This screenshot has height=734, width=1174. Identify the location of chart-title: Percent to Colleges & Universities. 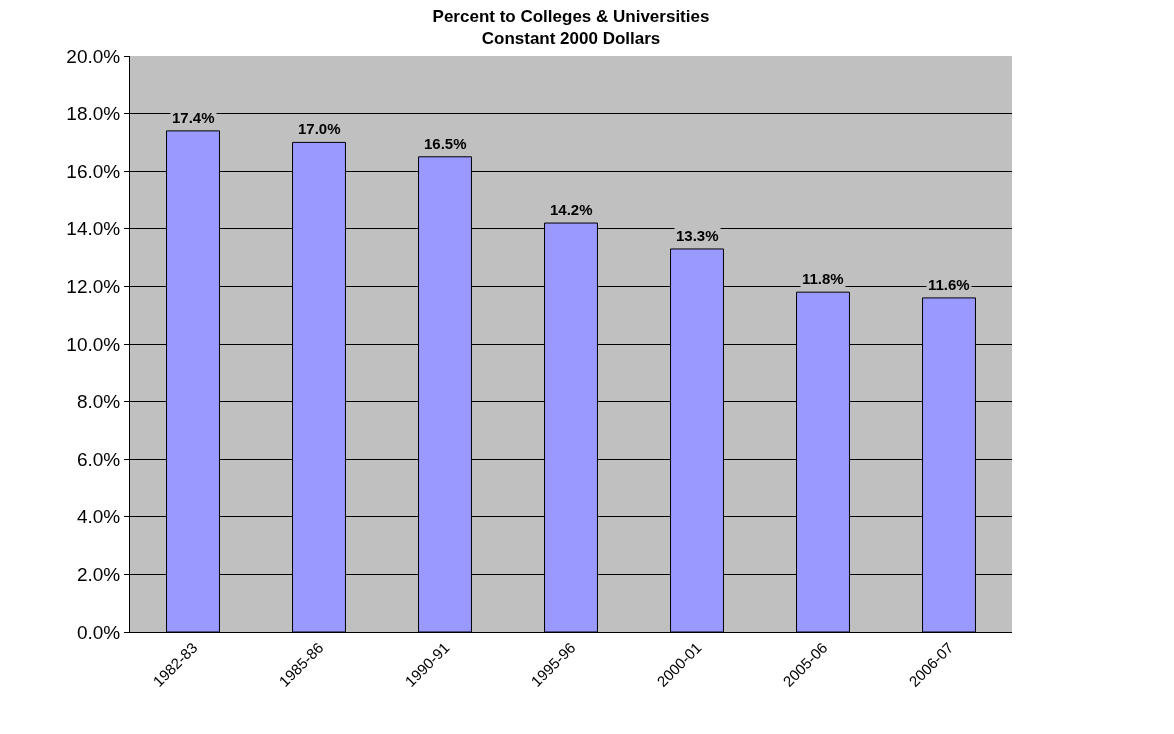
(571, 17).